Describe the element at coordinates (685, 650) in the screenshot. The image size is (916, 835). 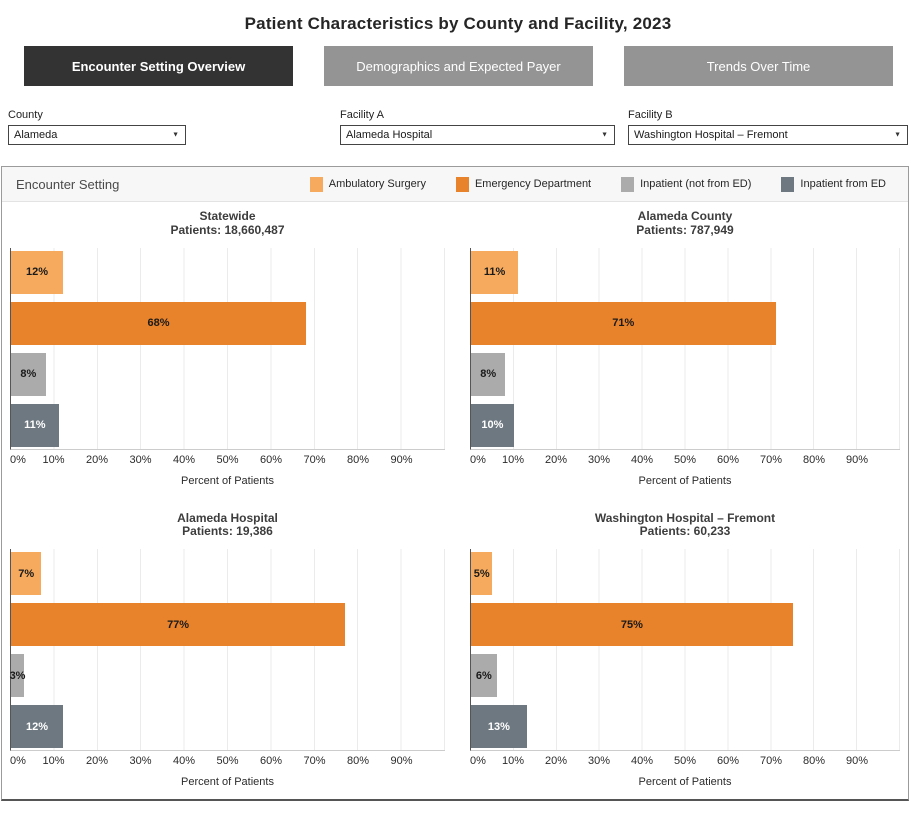
I see `plot-area: 5% 75% 6% 13%` at that location.